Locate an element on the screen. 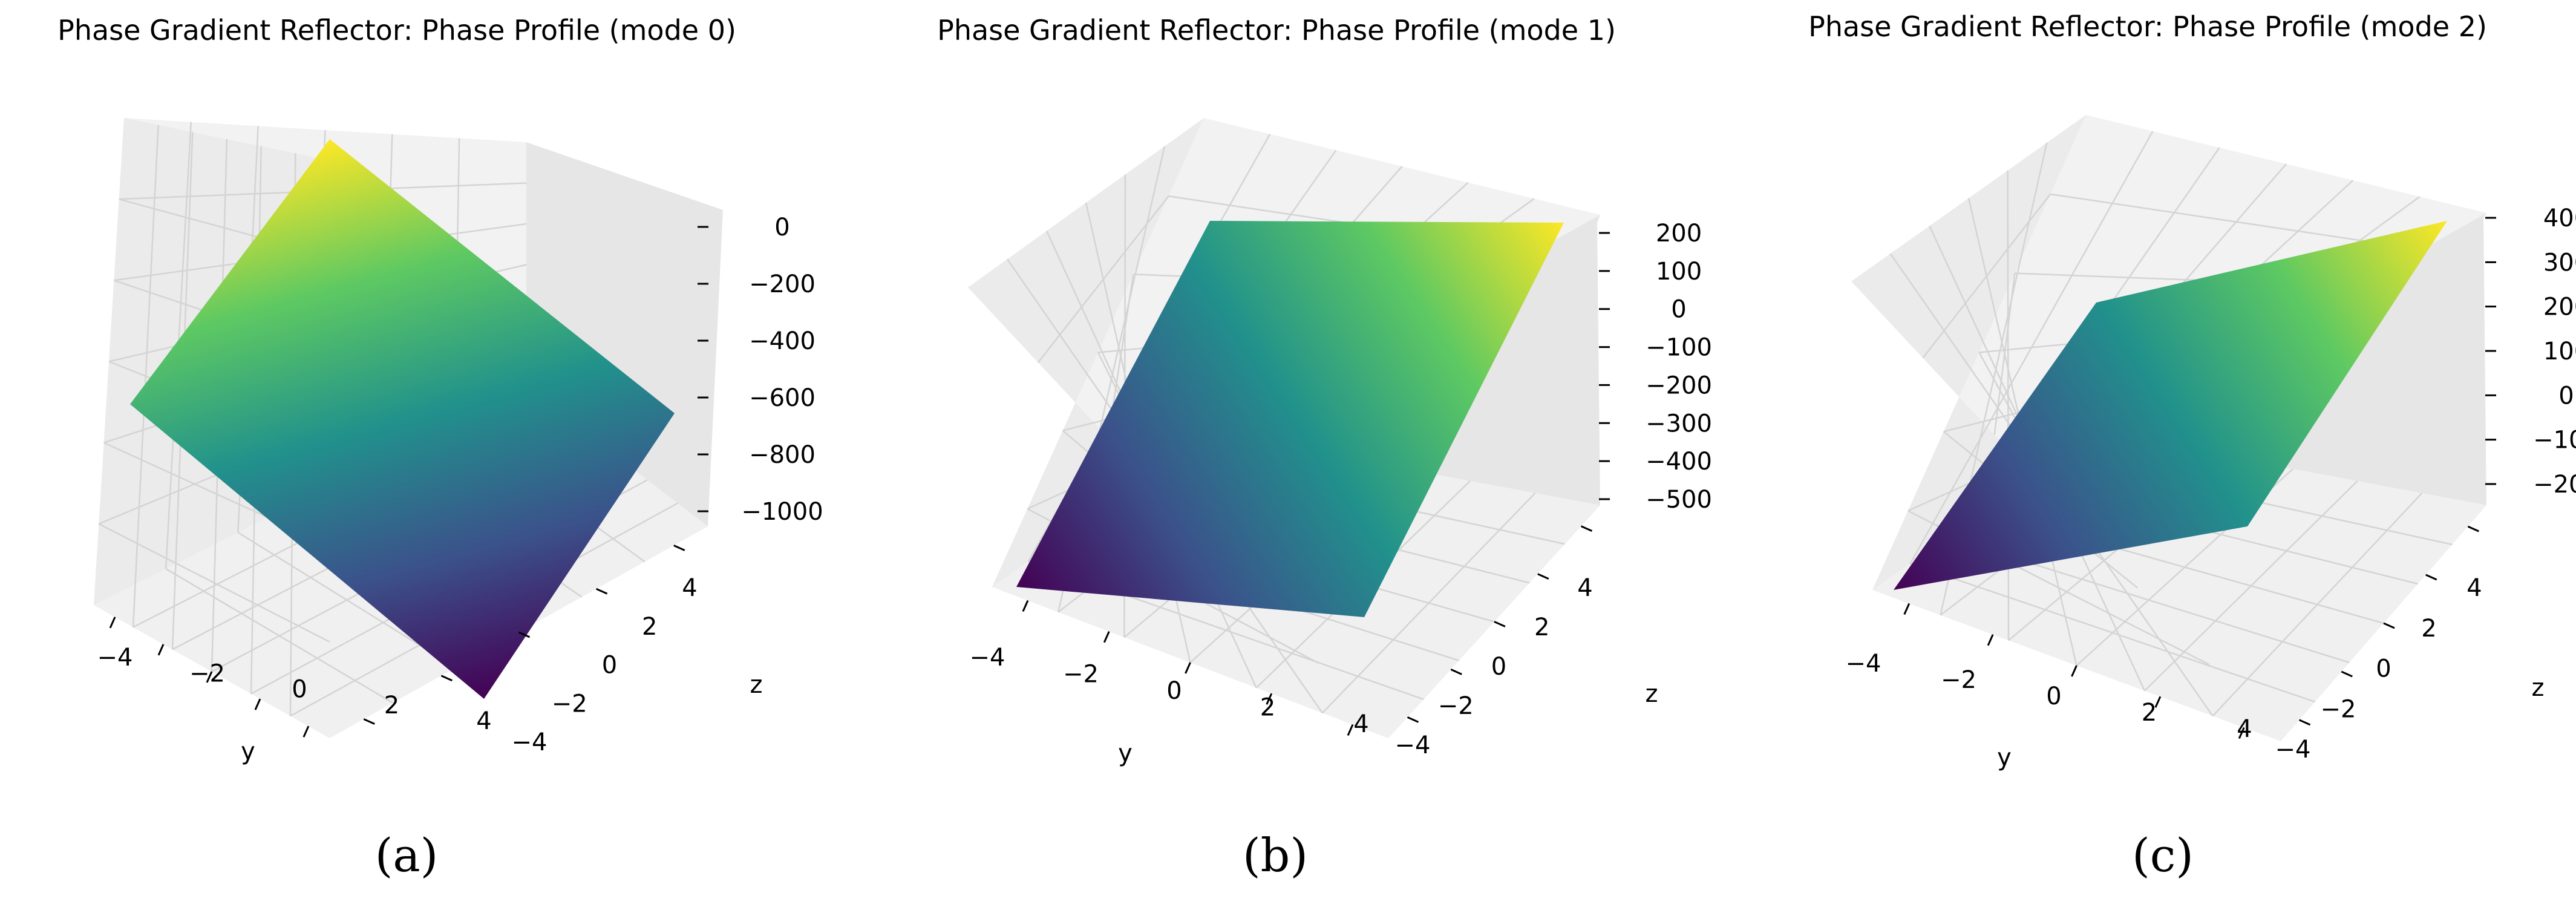 This screenshot has width=2576, height=910. panel-label: (c) is located at coordinates (2163, 855).